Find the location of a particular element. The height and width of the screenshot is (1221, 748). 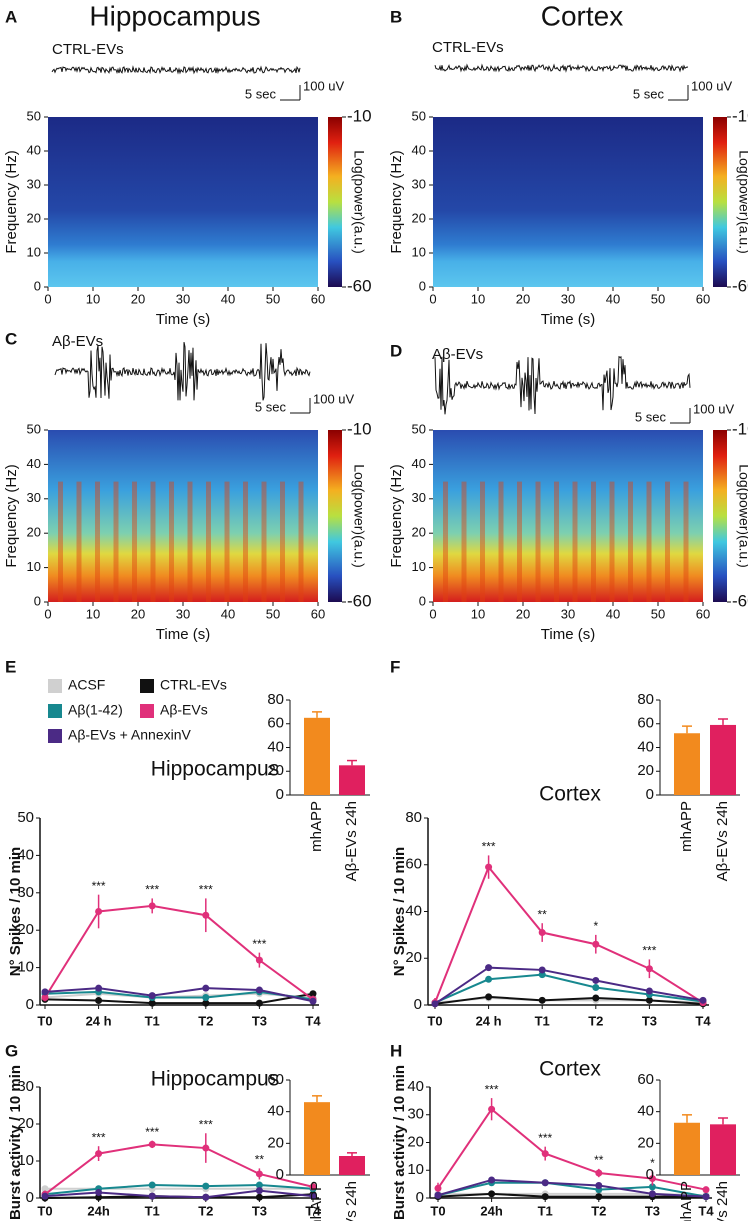

x-tick-label: T0 is located at coordinates (434, 1020).